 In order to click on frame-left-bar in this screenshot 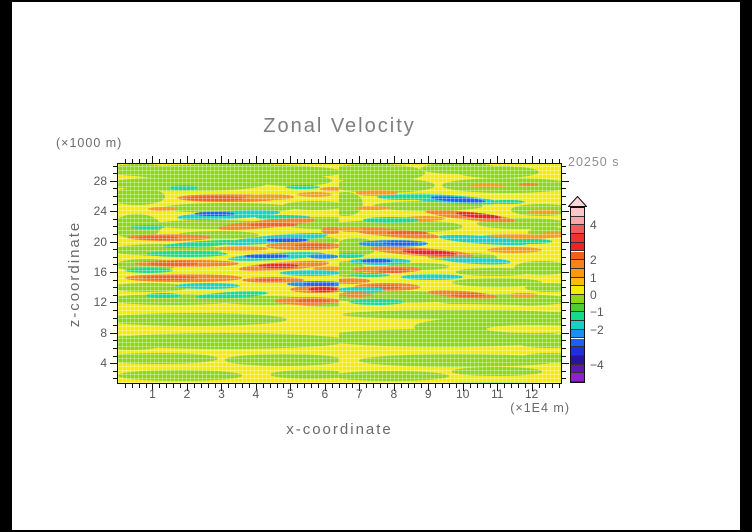, I will do `click(6, 266)`.